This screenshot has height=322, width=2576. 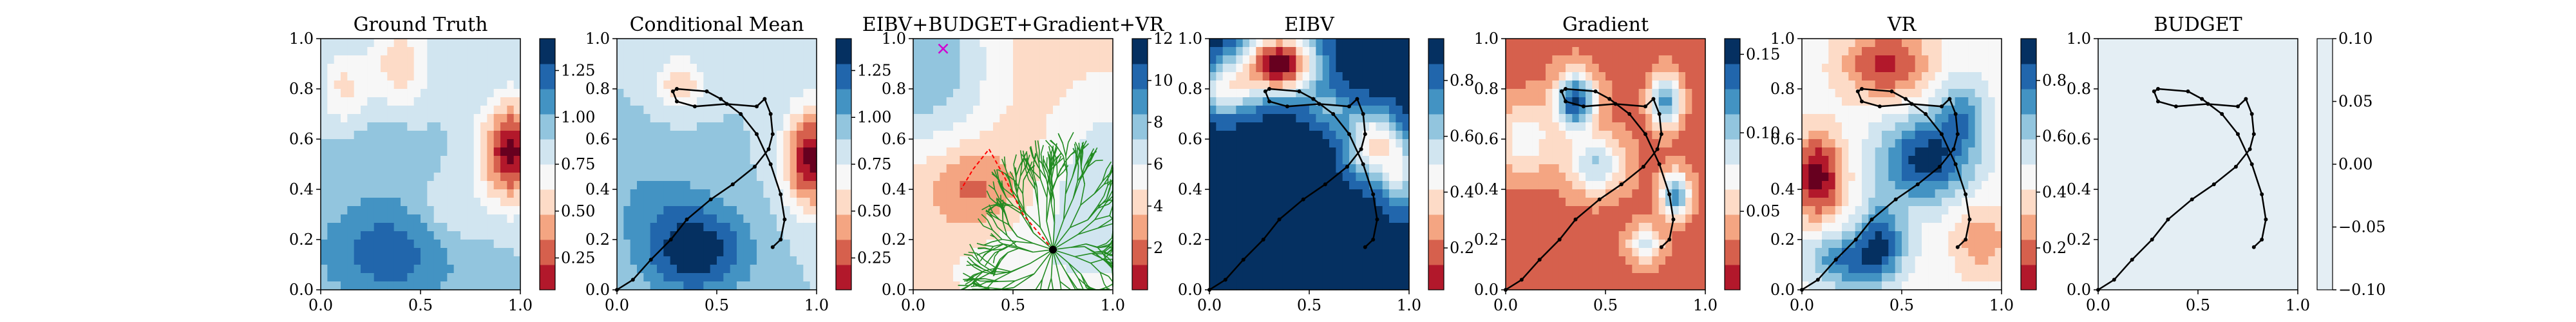 I want to click on colorbar: 0.250.500.751.001.25, so click(x=863, y=164).